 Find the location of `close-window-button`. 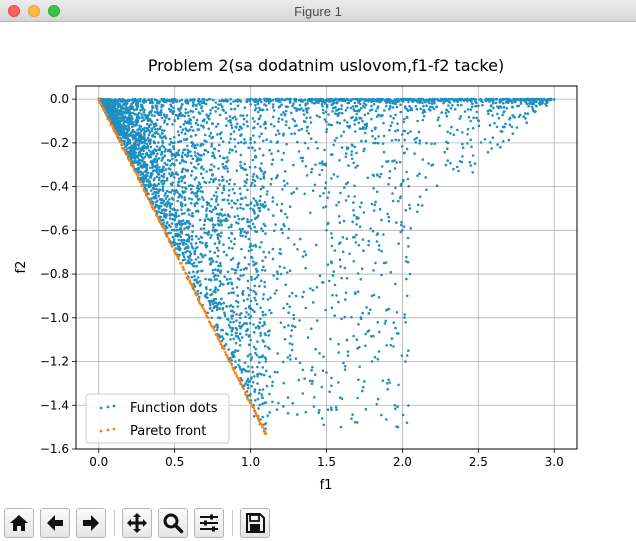

close-window-button is located at coordinates (14, 11).